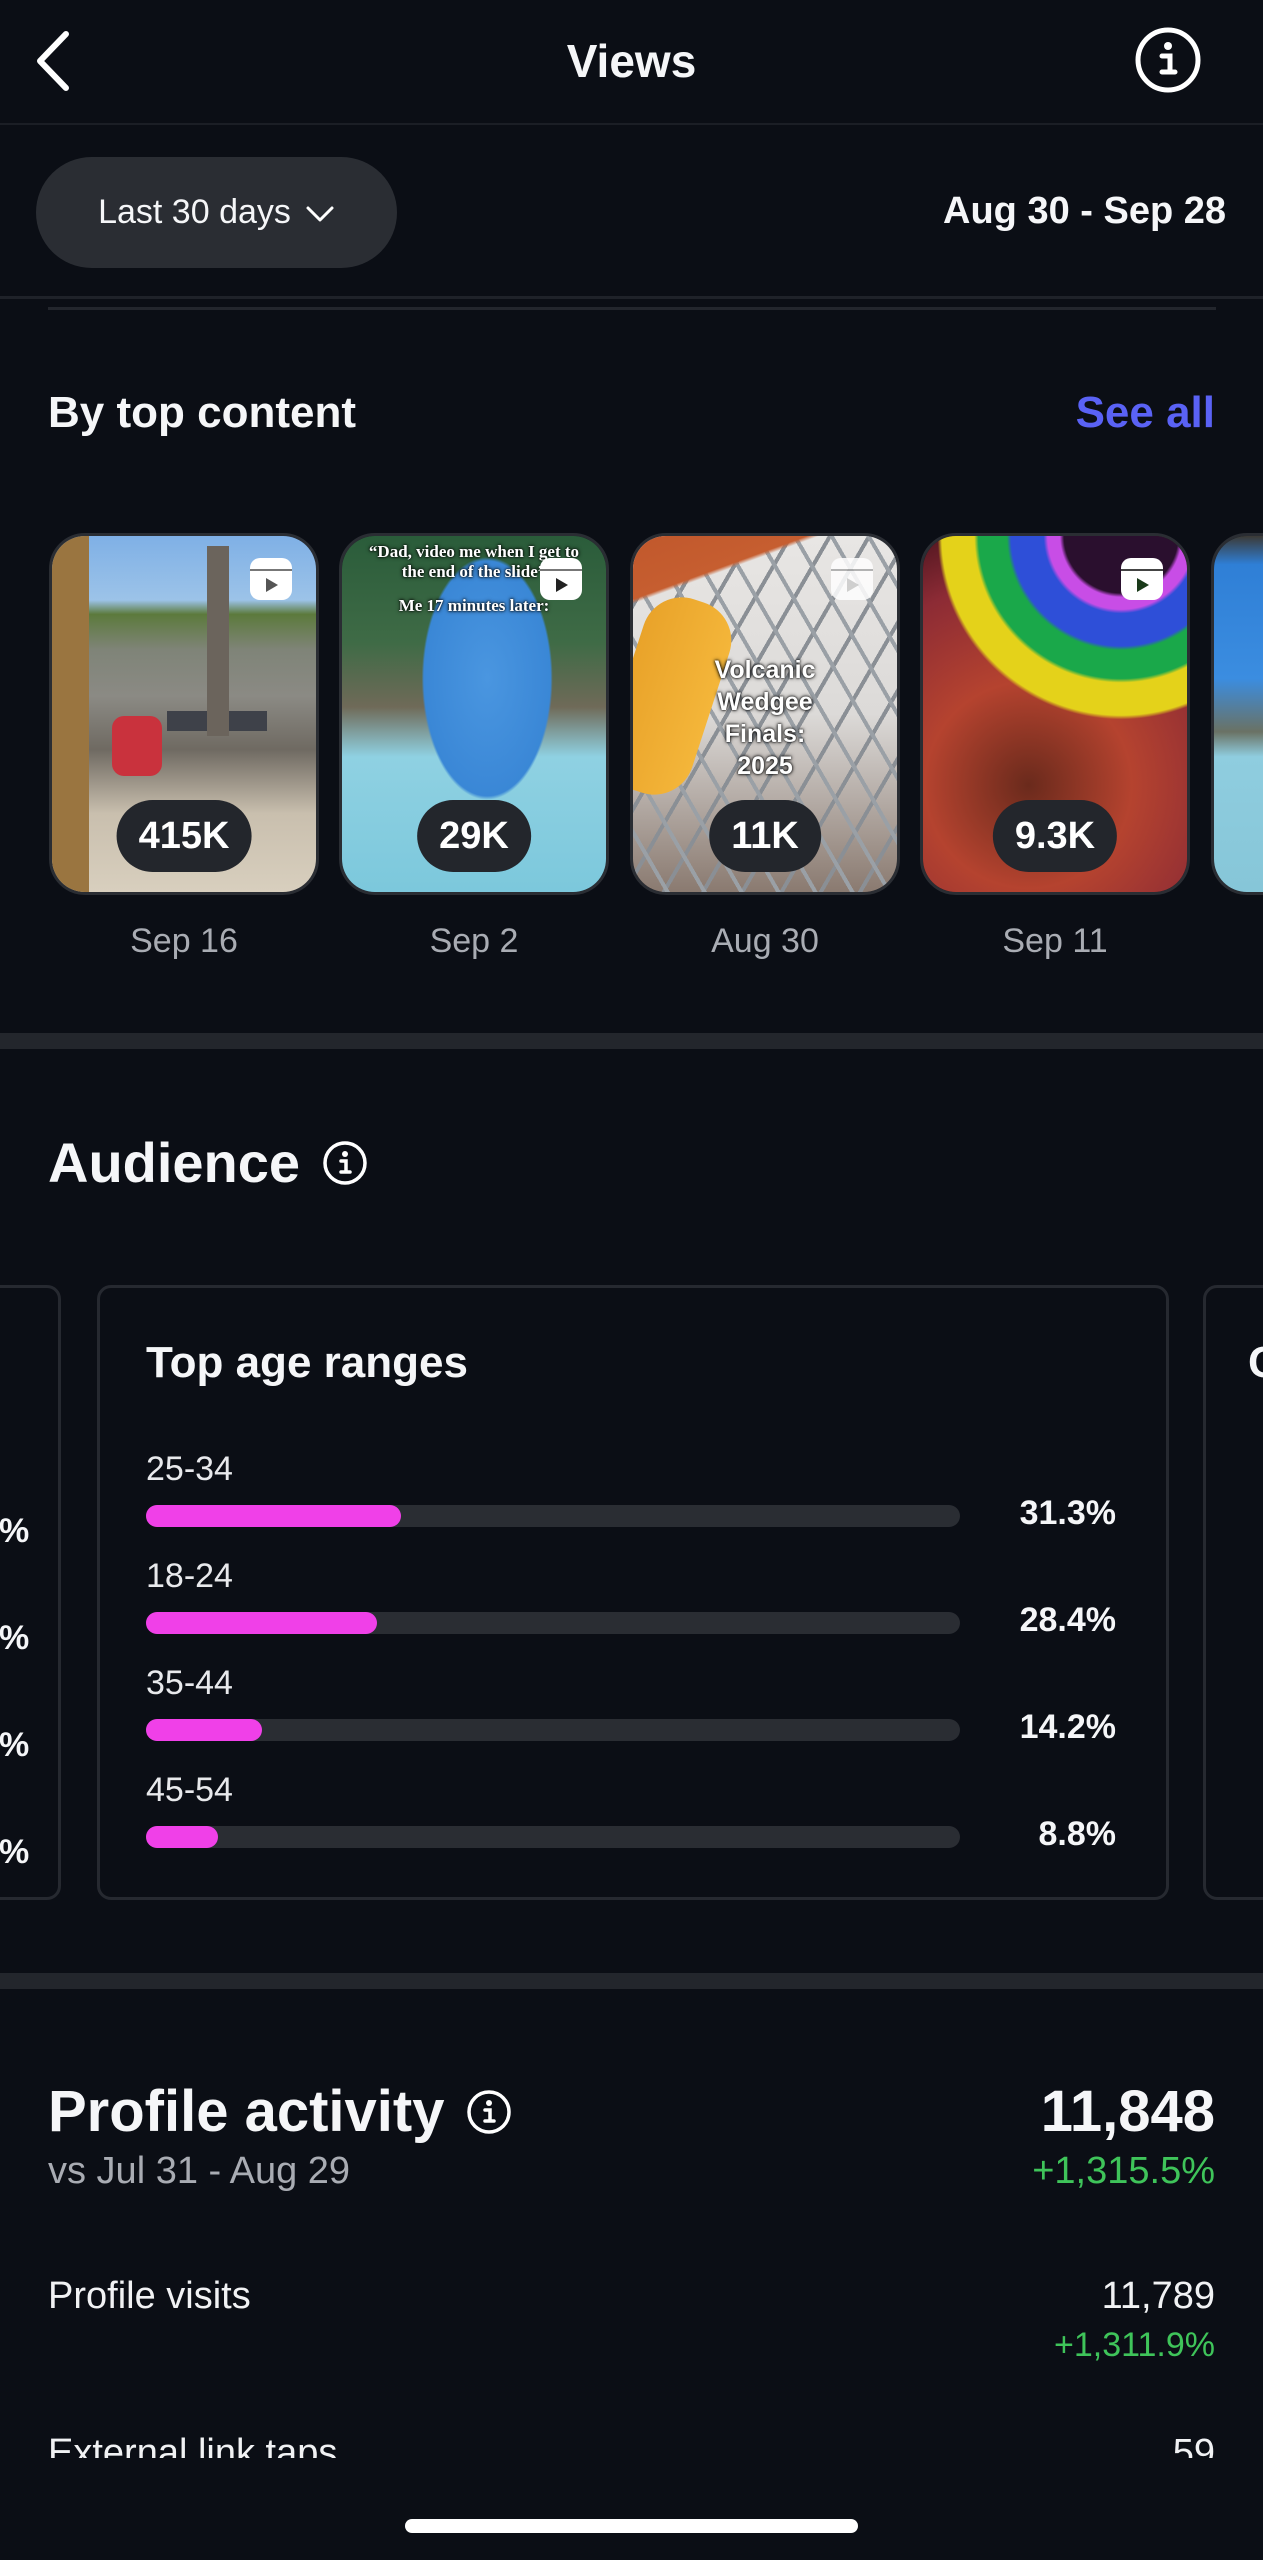  I want to click on date-range-text: Aug 30 - Sep 28, so click(1084, 211).